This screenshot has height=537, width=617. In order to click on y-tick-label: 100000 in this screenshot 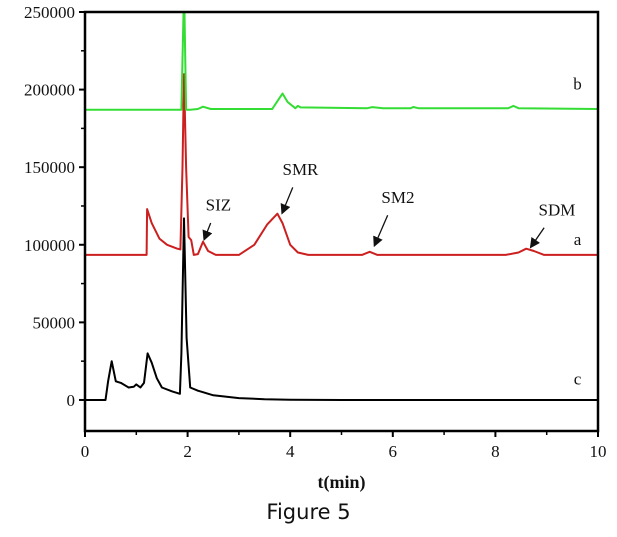, I will do `click(49, 245)`.